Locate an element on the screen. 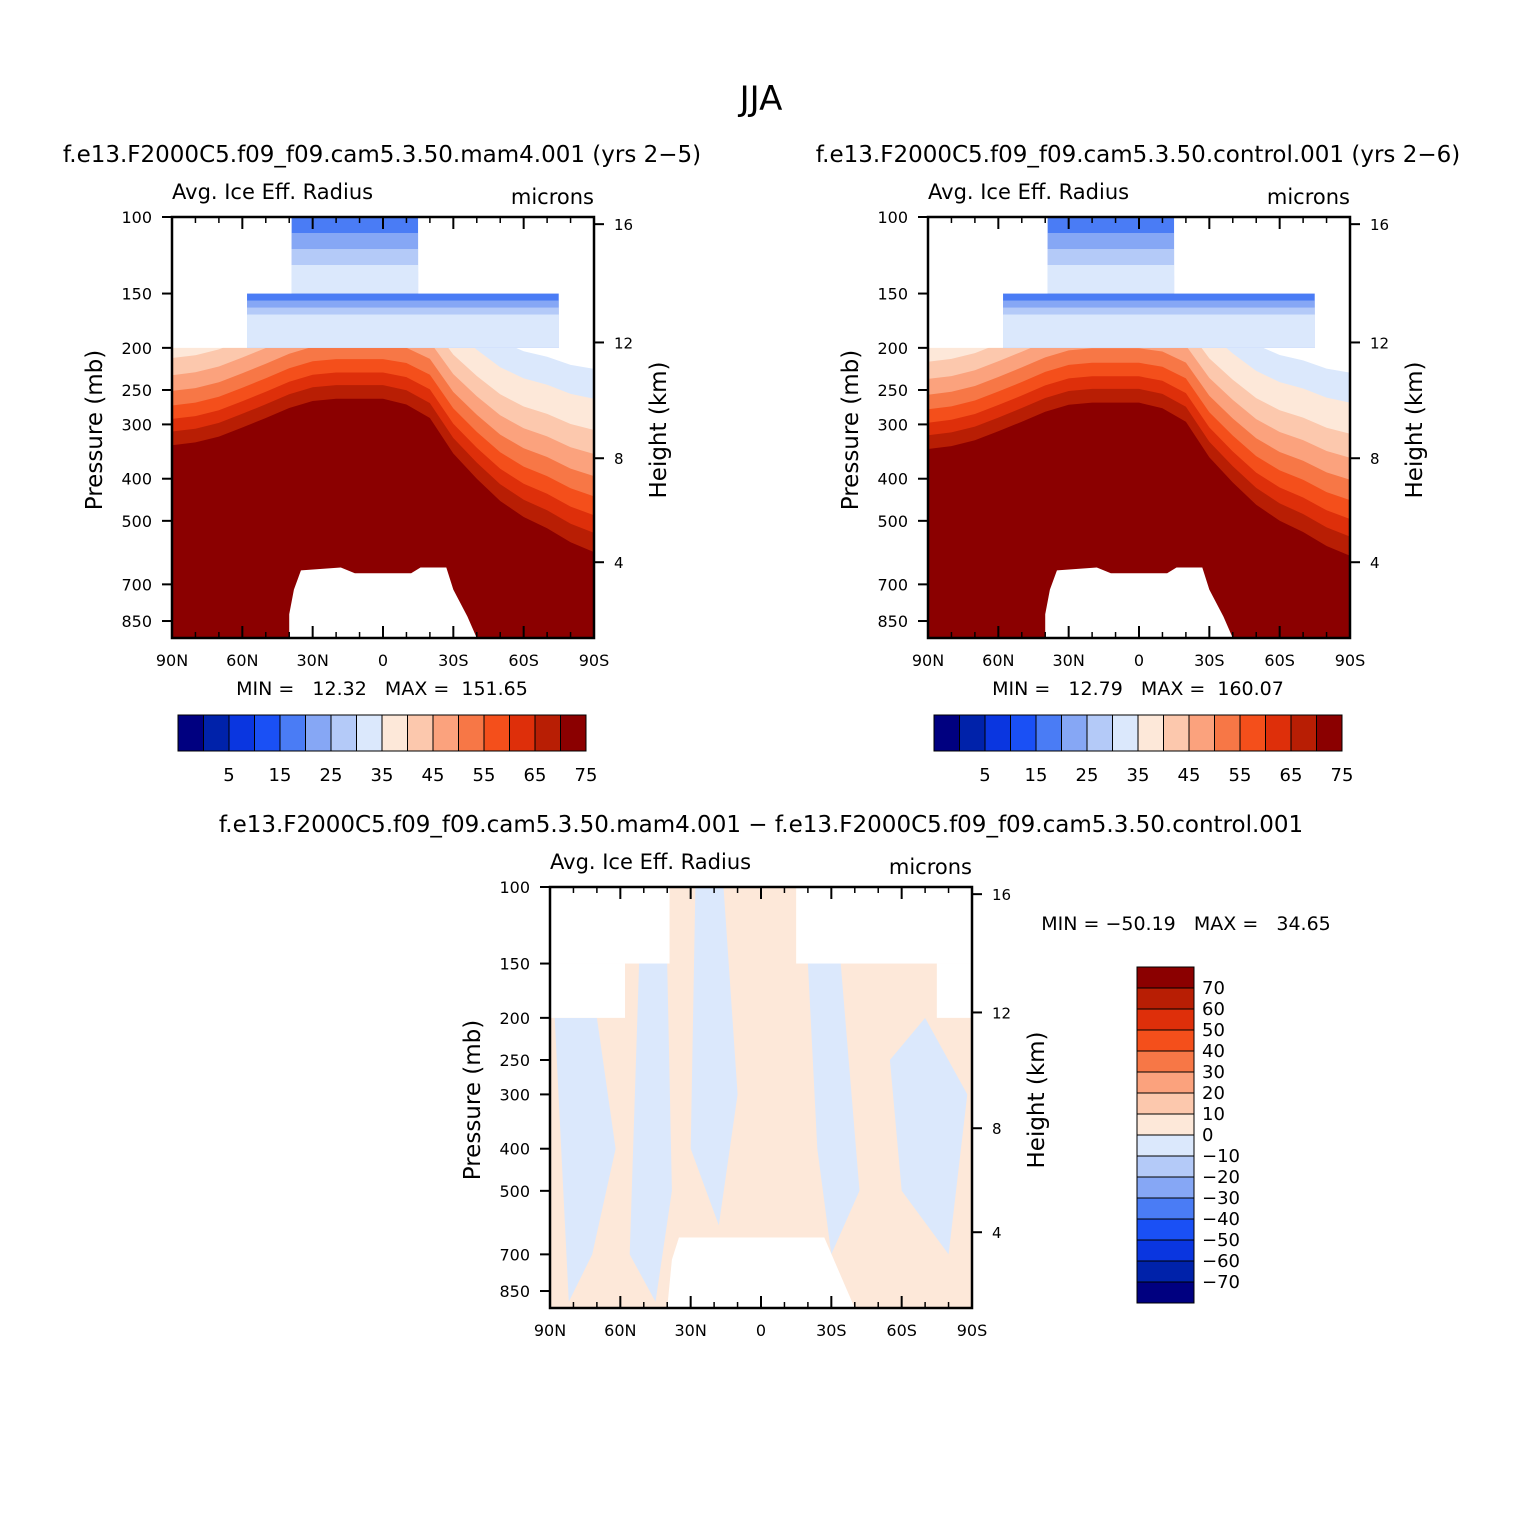 The width and height of the screenshot is (1522, 1522). colorbar-label: 50 is located at coordinates (1213, 1030).